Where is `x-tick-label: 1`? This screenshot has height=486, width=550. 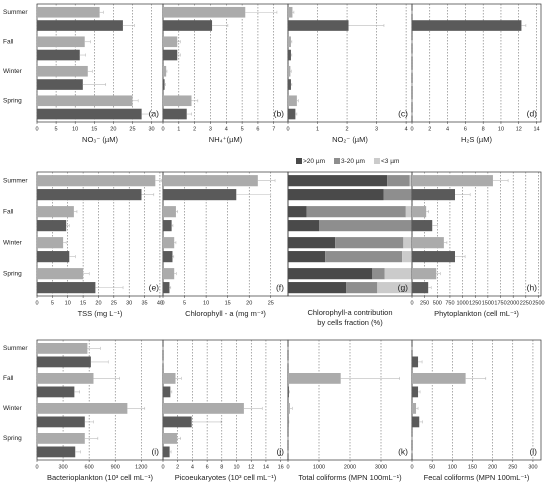
x-tick-label: 1 is located at coordinates (317, 129).